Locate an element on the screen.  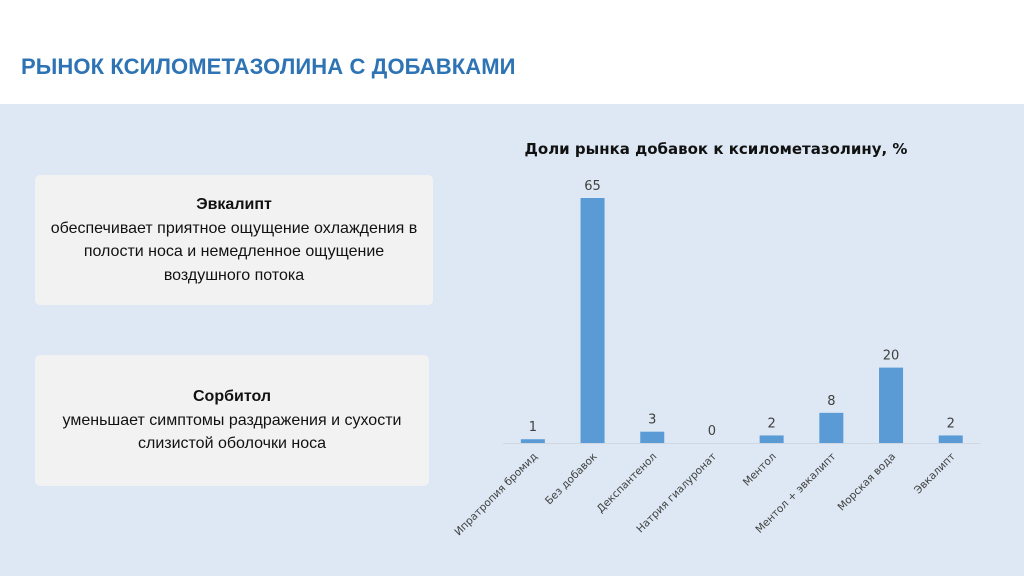
data-label-6: 20 is located at coordinates (891, 356).